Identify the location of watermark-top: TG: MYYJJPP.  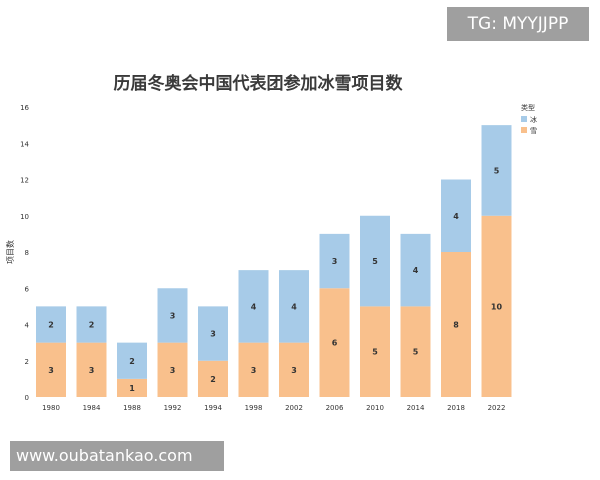
(518, 24).